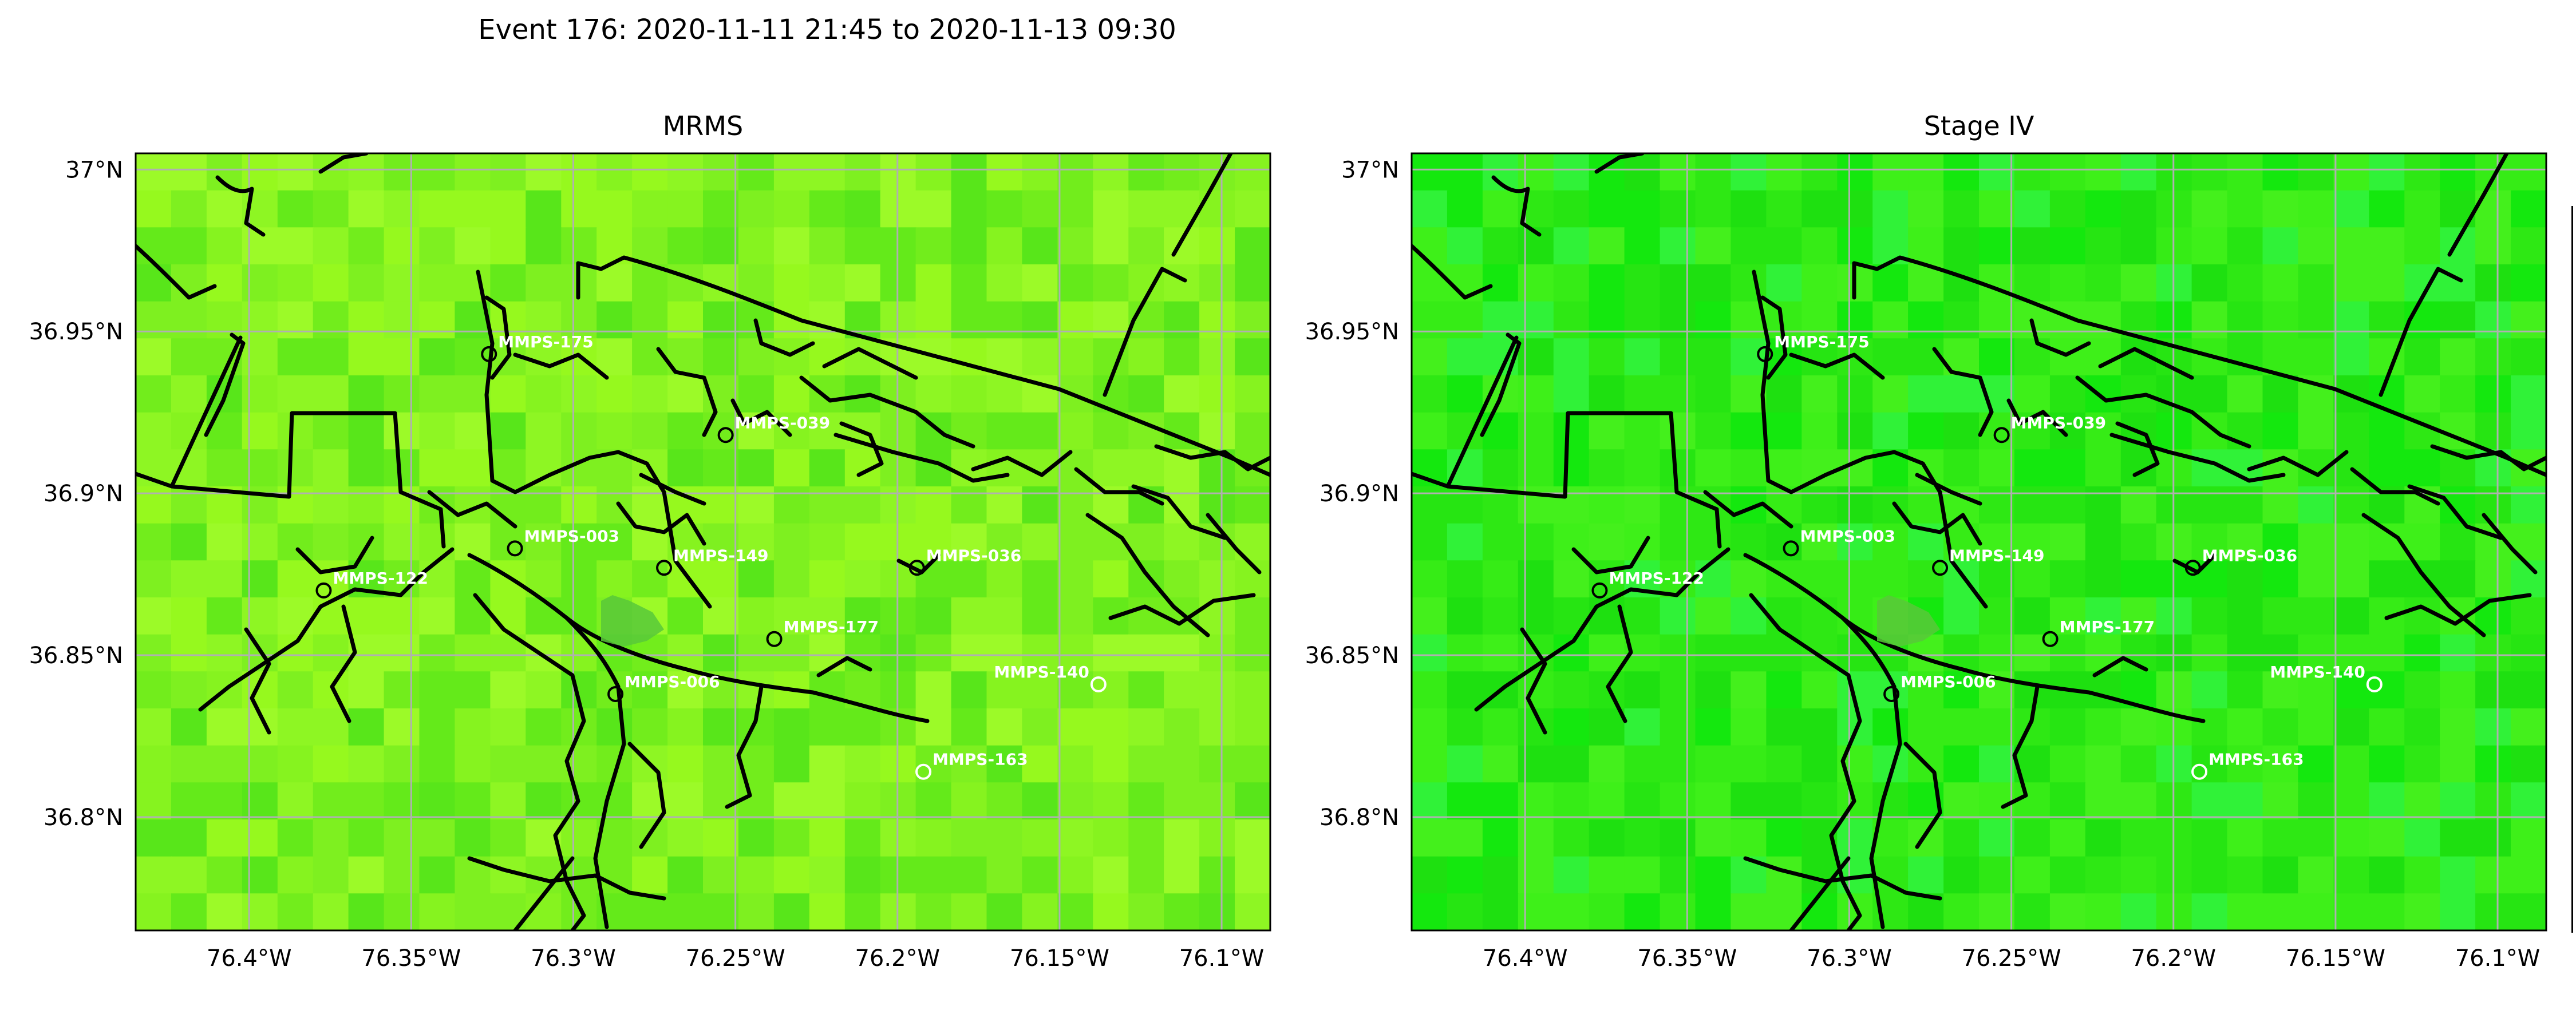 This screenshot has height=1030, width=2576. I want to click on x-tick-label: 76.3°W, so click(573, 958).